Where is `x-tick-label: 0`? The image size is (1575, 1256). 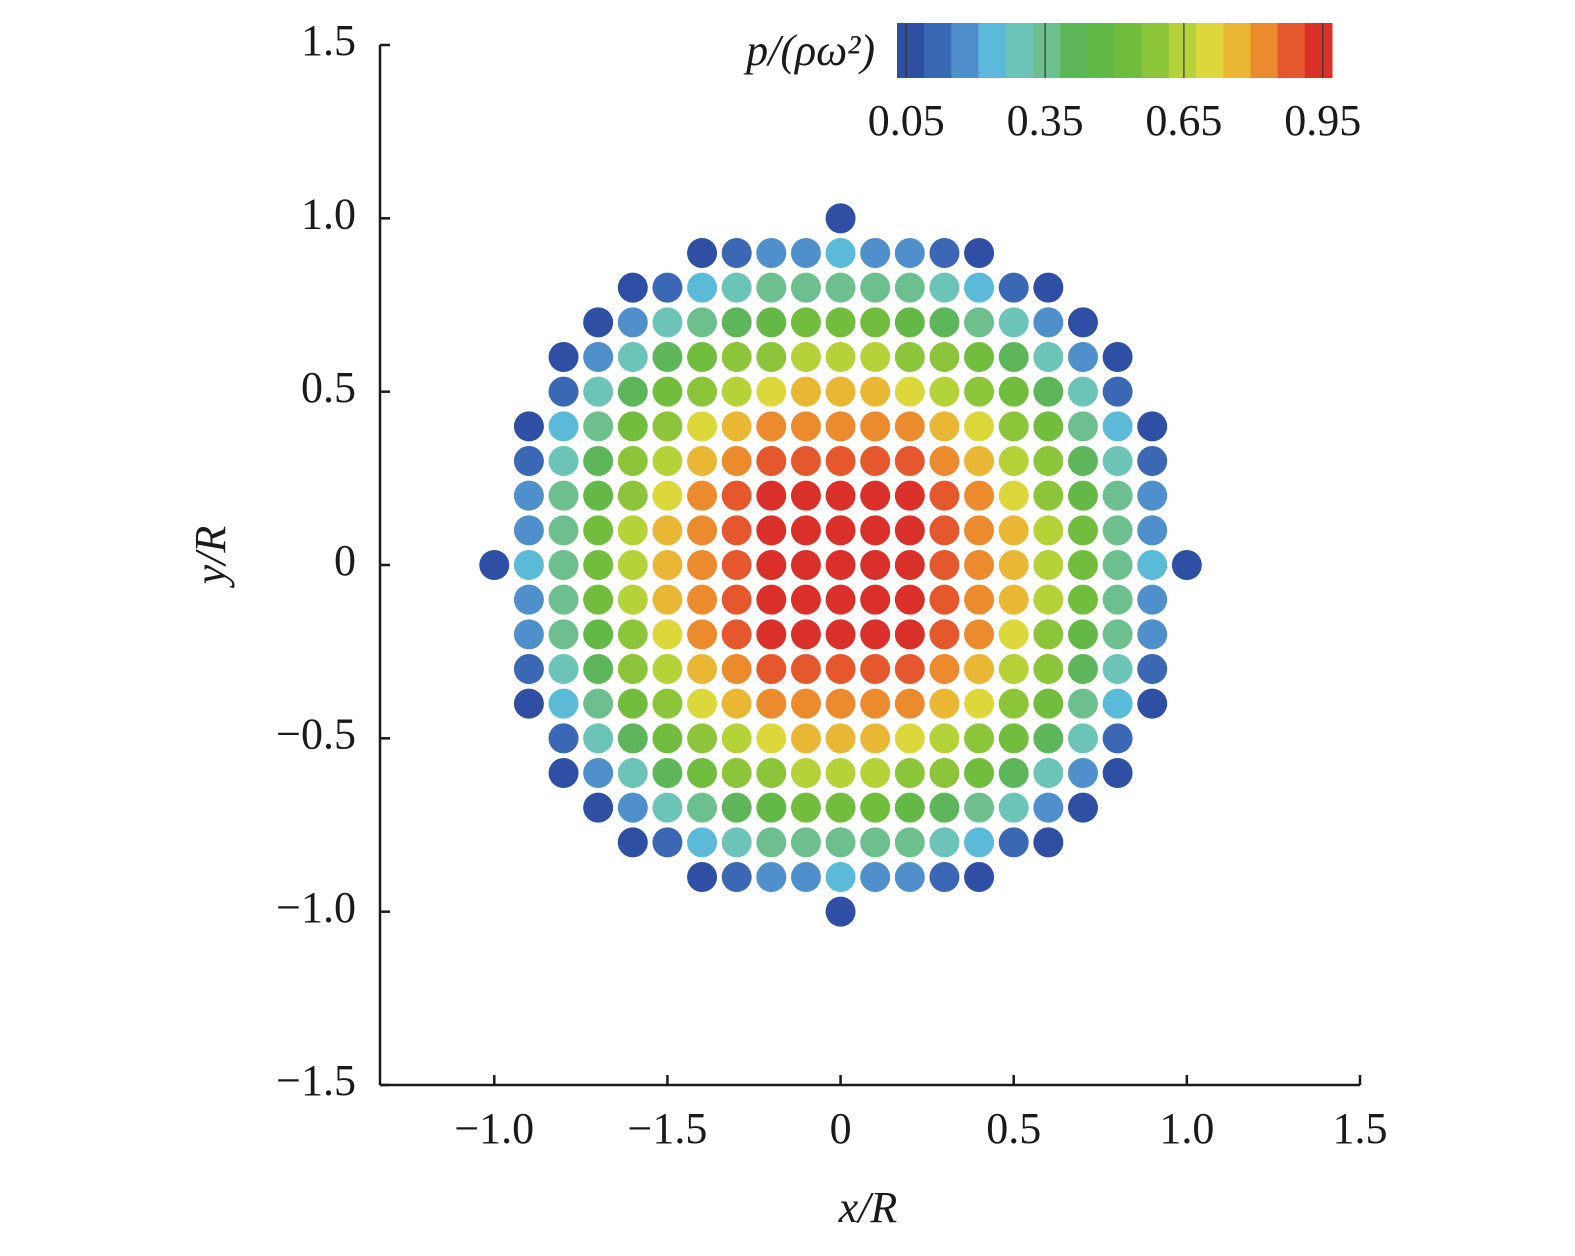 x-tick-label: 0 is located at coordinates (841, 1128).